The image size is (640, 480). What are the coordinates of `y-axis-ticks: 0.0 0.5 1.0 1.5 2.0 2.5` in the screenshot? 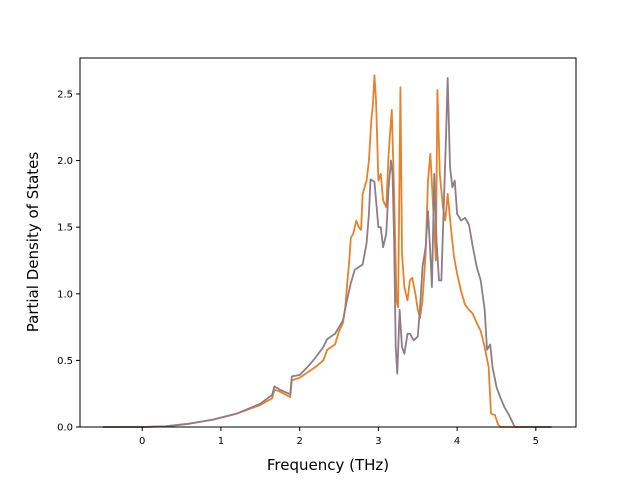 It's located at (68, 261).